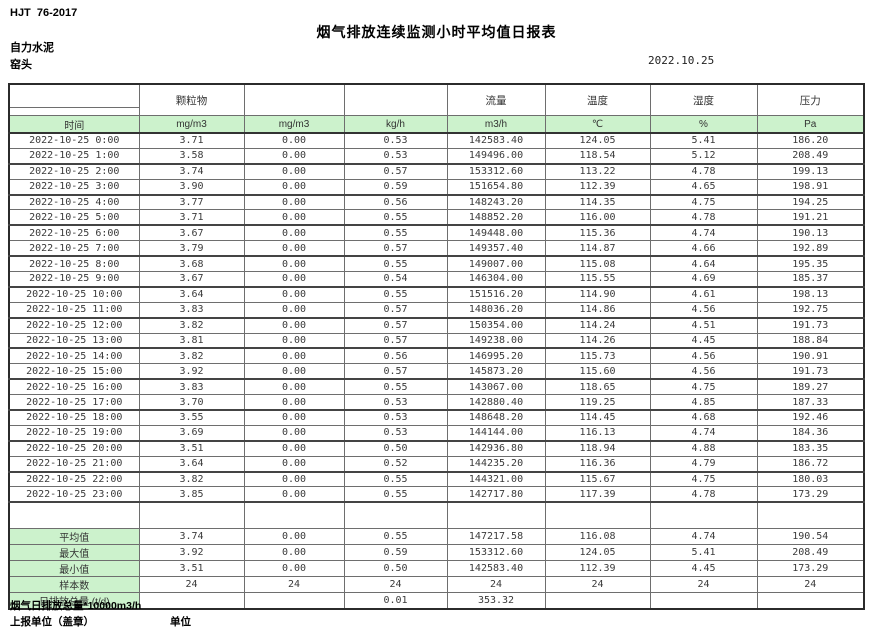  Describe the element at coordinates (436, 124) in the screenshot. I see `unit-header-row: 时间 mg/m3 mg/m3 kg/h m3/h ℃ % Pa` at that location.